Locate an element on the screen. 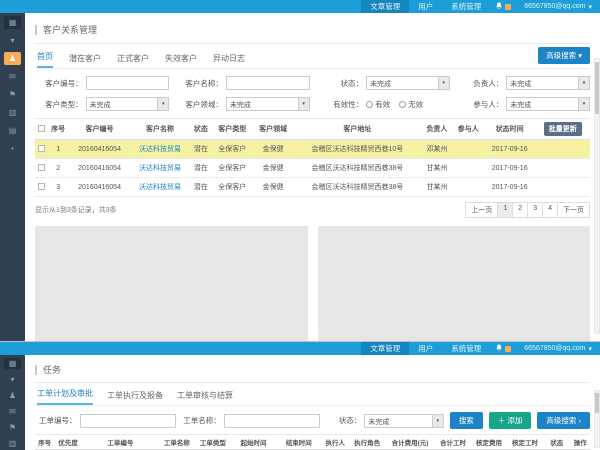  workorder-name-input is located at coordinates (271, 420).